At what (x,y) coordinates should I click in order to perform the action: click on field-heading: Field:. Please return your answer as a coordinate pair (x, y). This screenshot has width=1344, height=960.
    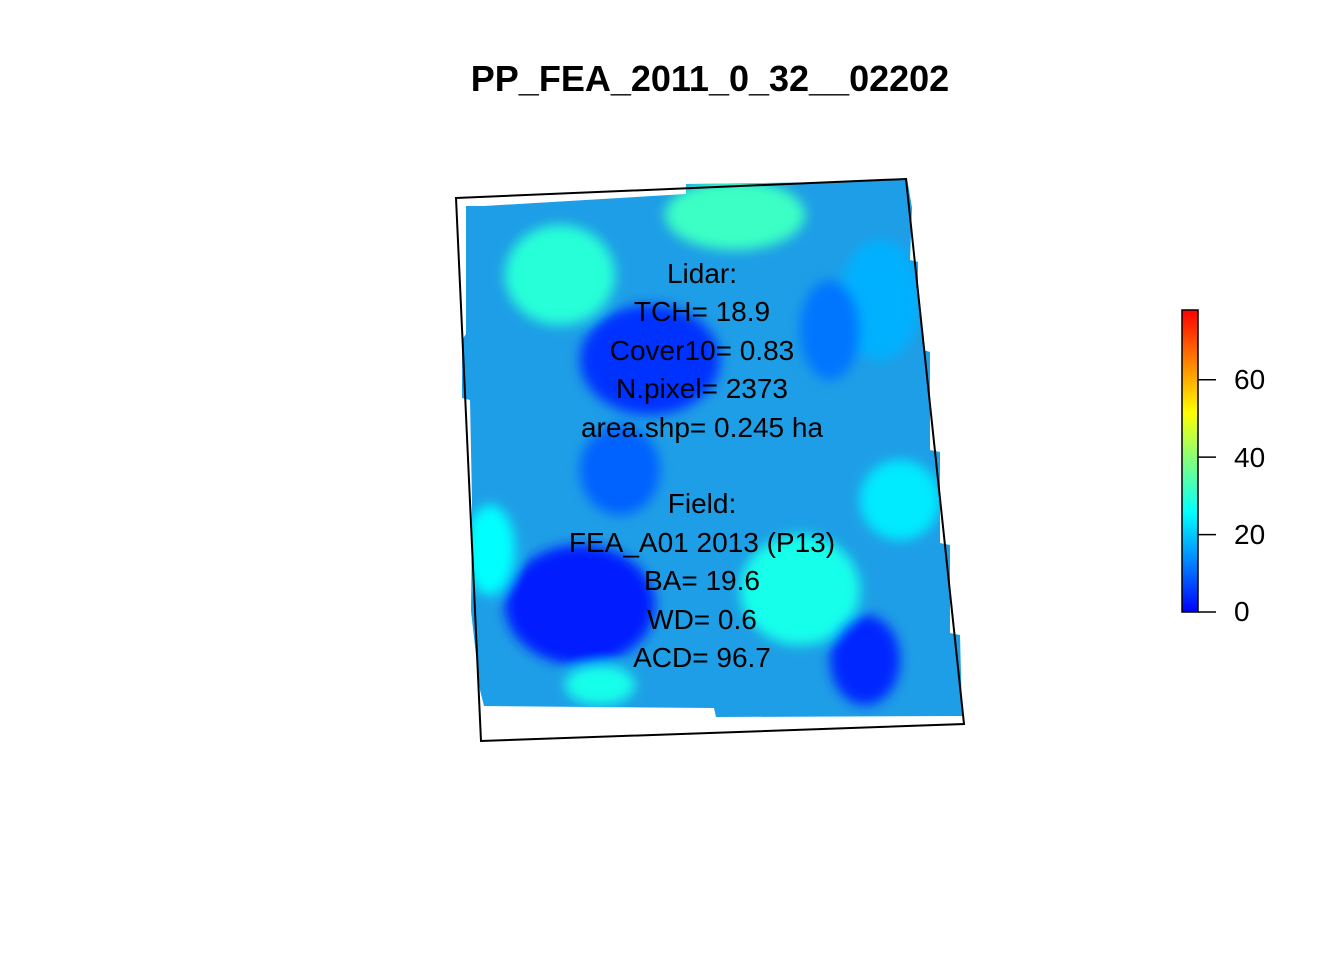
    Looking at the image, I should click on (702, 503).